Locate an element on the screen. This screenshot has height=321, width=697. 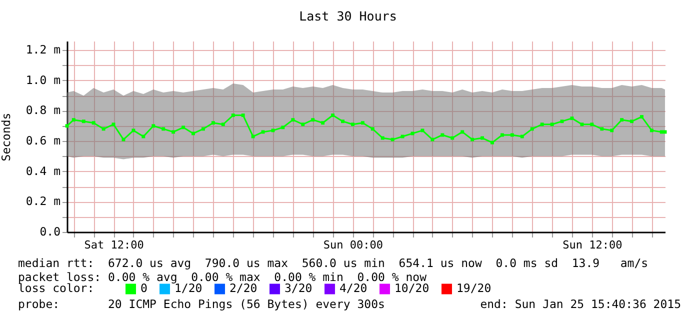
y-tick-label: 1.2 m is located at coordinates (43, 49).